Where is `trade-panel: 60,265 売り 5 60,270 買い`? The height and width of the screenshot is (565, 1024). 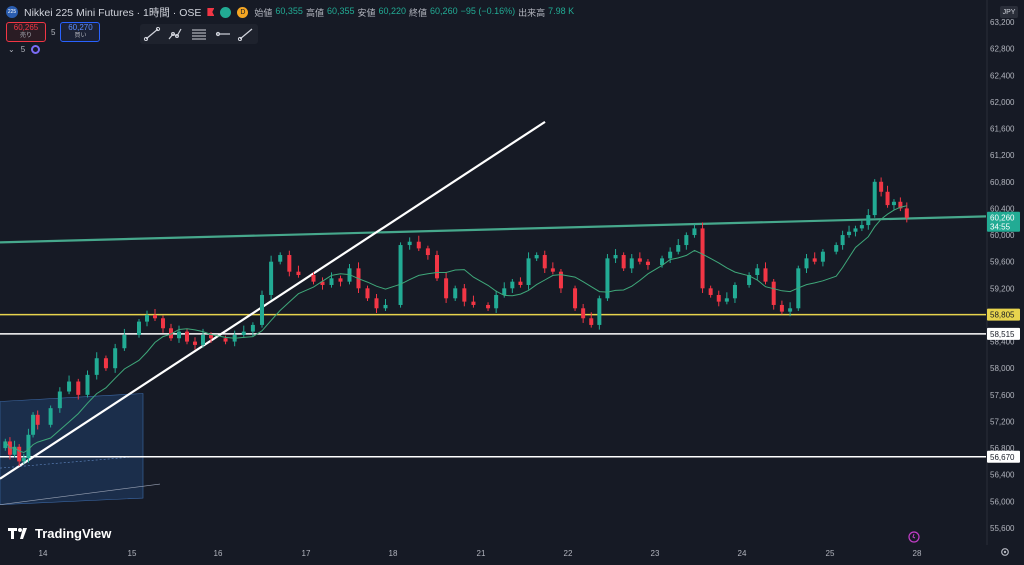 trade-panel: 60,265 売り 5 60,270 買い is located at coordinates (53, 32).